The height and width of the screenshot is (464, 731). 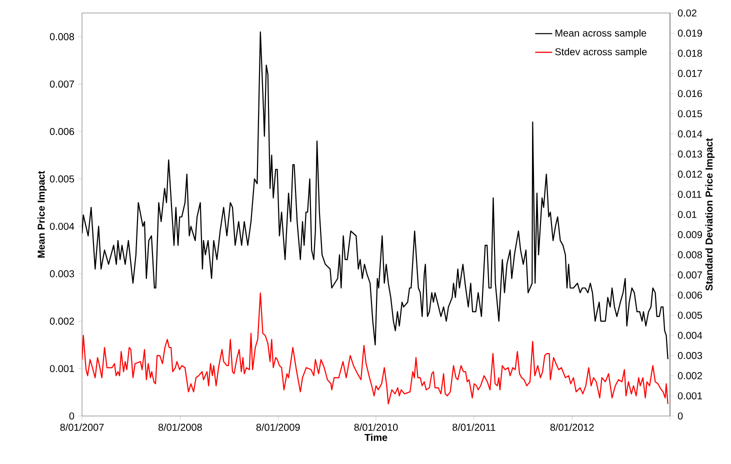 I want to click on y-tick-label: 0.002, so click(x=62, y=321).